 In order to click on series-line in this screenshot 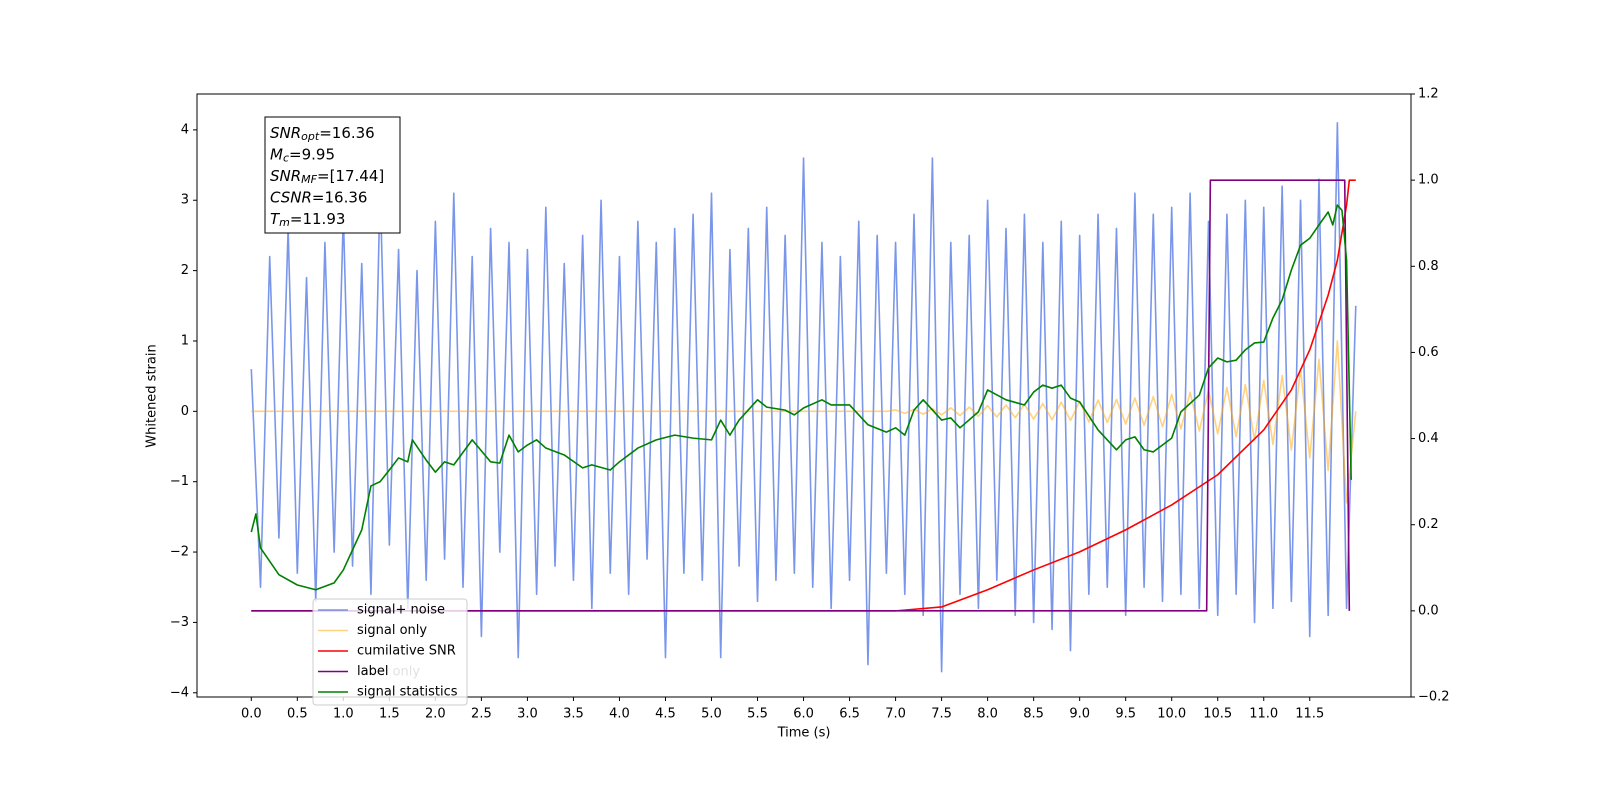, I will do `click(804, 422)`.